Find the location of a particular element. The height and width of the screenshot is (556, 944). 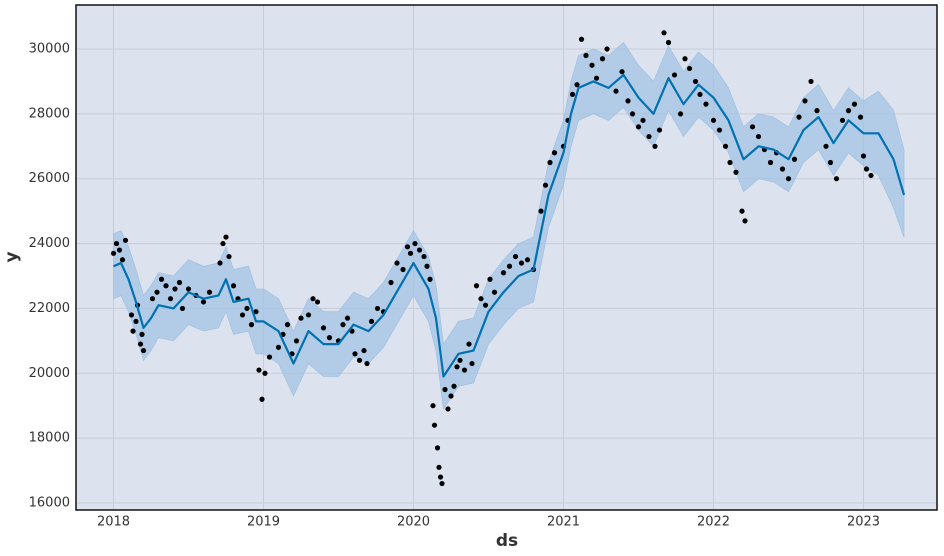

x-tick-label: 2020 is located at coordinates (413, 522).